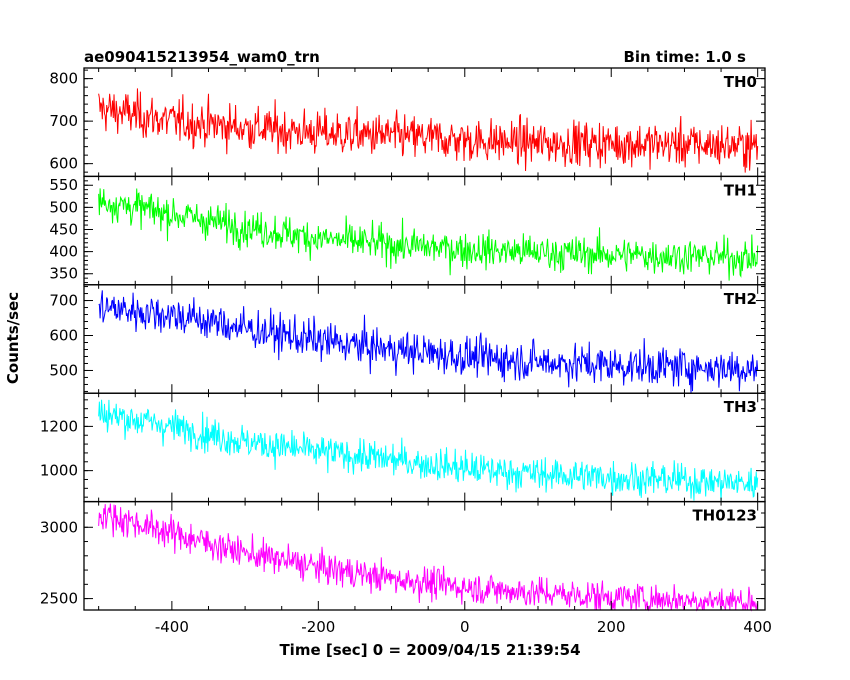 The image size is (850, 680). Describe the element at coordinates (740, 82) in the screenshot. I see `panel-label: TH0` at that location.